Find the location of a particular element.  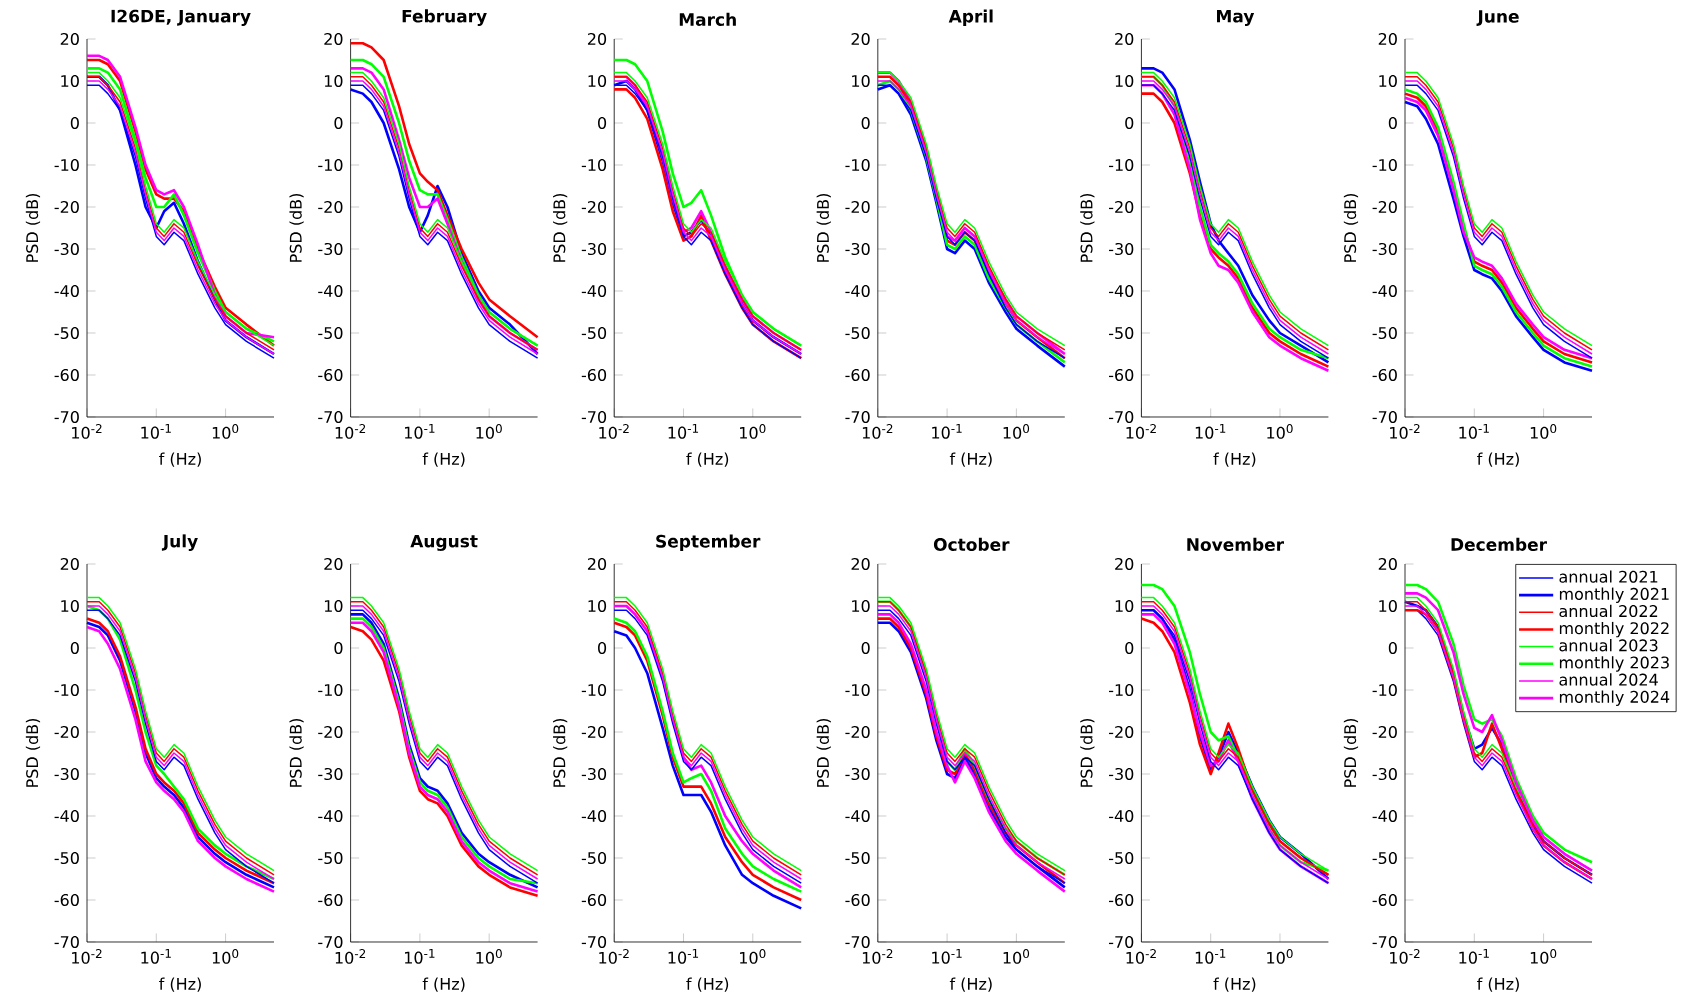

chart-title: February is located at coordinates (444, 18).